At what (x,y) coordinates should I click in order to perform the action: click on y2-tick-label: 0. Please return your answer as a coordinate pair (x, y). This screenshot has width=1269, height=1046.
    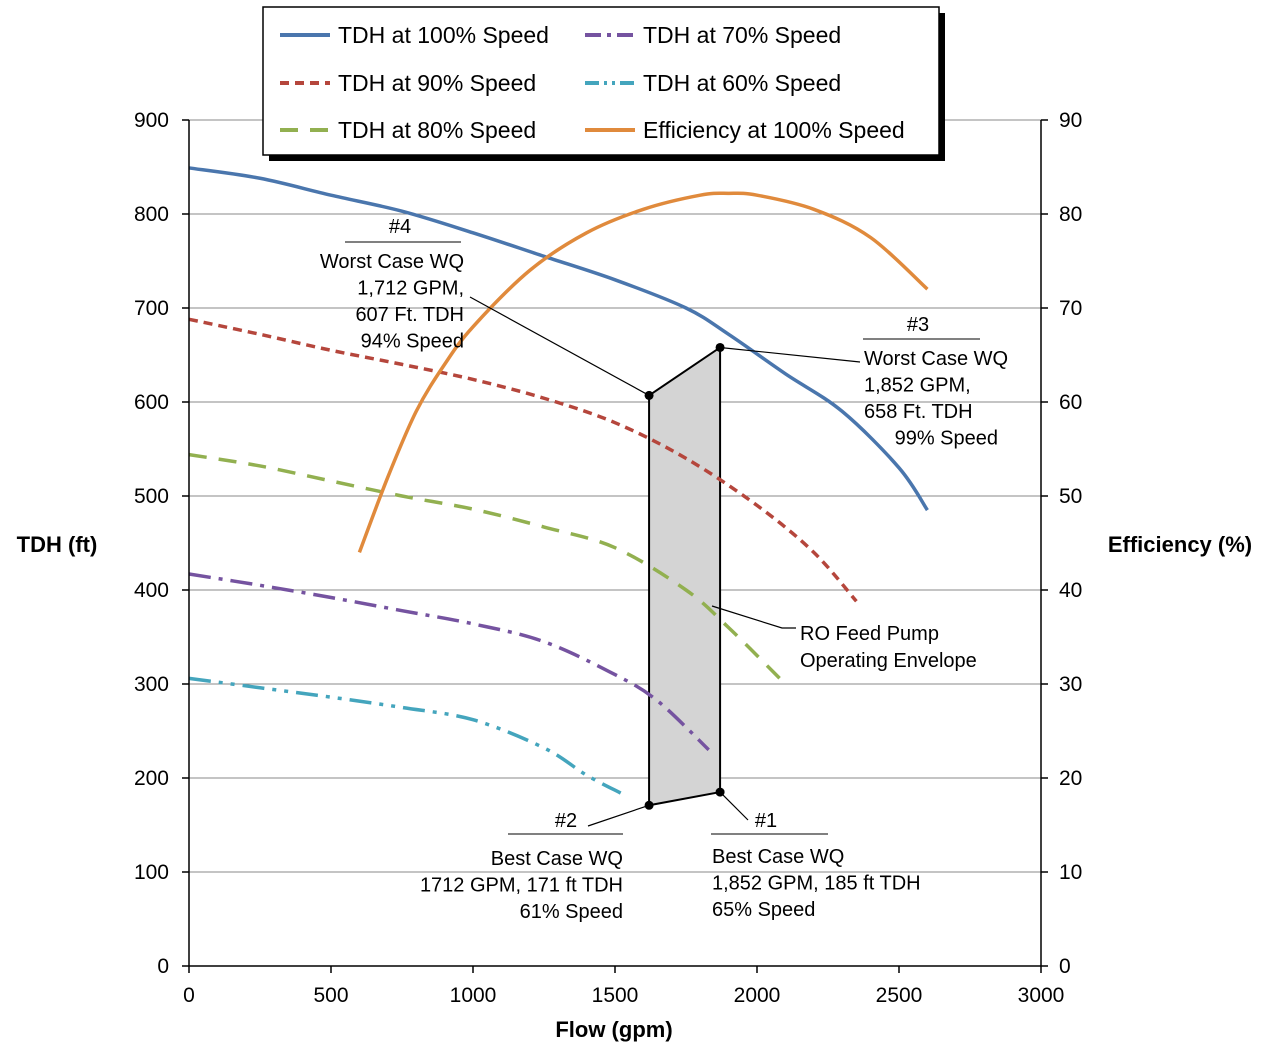
    Looking at the image, I should click on (1065, 966).